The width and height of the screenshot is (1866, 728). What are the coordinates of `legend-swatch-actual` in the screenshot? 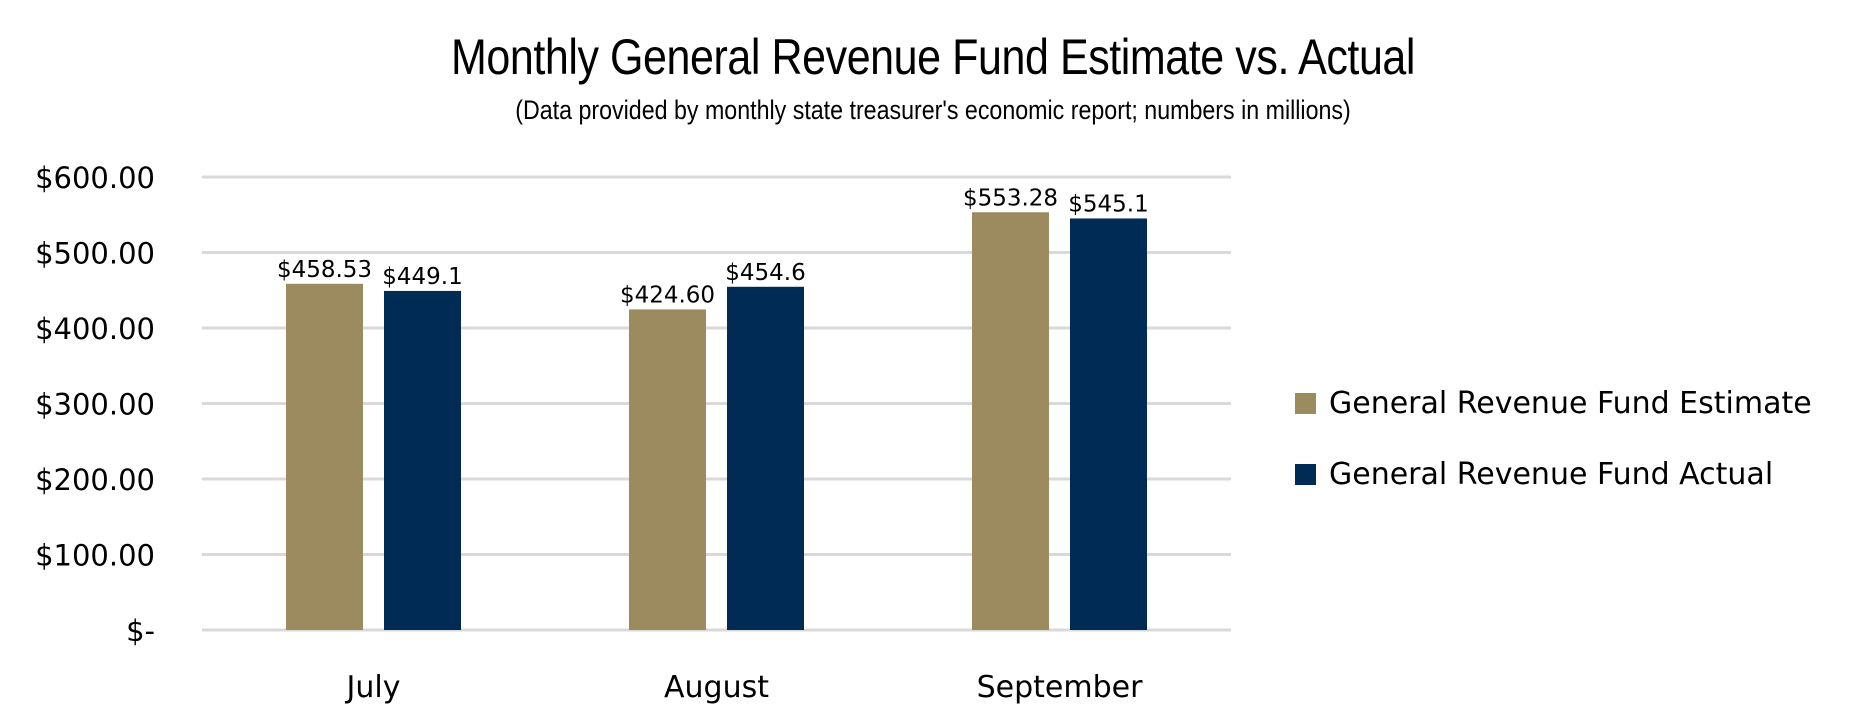 It's located at (1305, 474).